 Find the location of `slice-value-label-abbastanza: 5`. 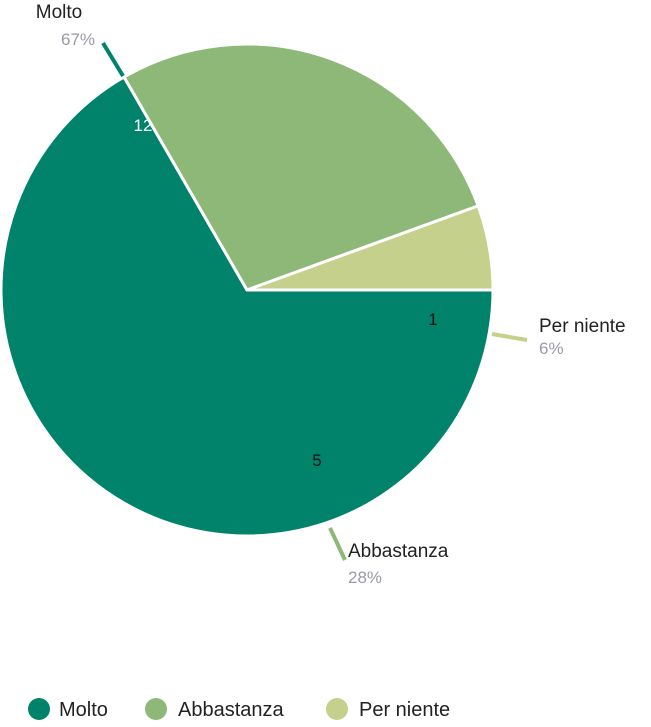

slice-value-label-abbastanza: 5 is located at coordinates (316, 460).